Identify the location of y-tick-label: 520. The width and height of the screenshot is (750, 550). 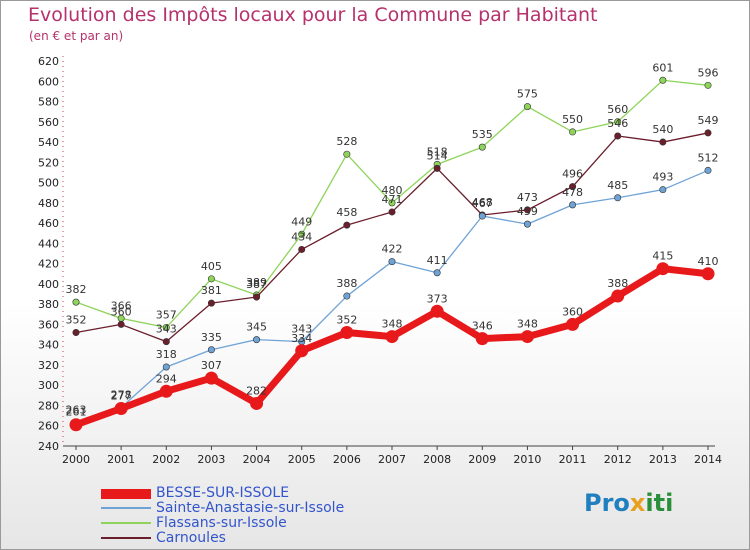
(48, 162).